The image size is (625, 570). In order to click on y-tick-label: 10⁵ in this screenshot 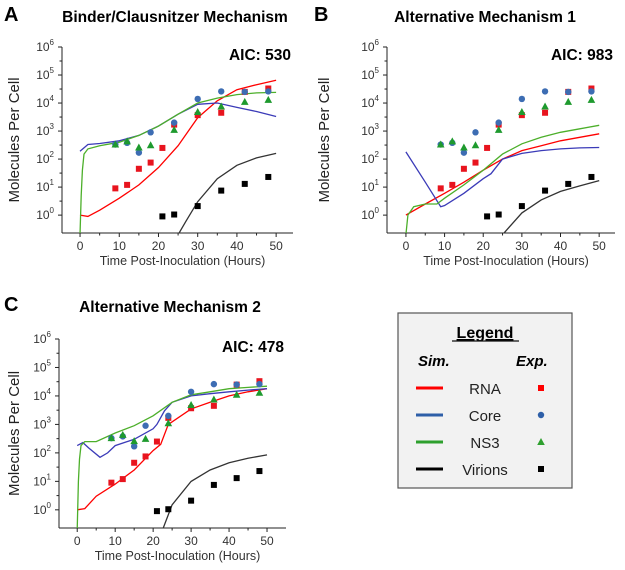, I will do `click(42, 366)`.